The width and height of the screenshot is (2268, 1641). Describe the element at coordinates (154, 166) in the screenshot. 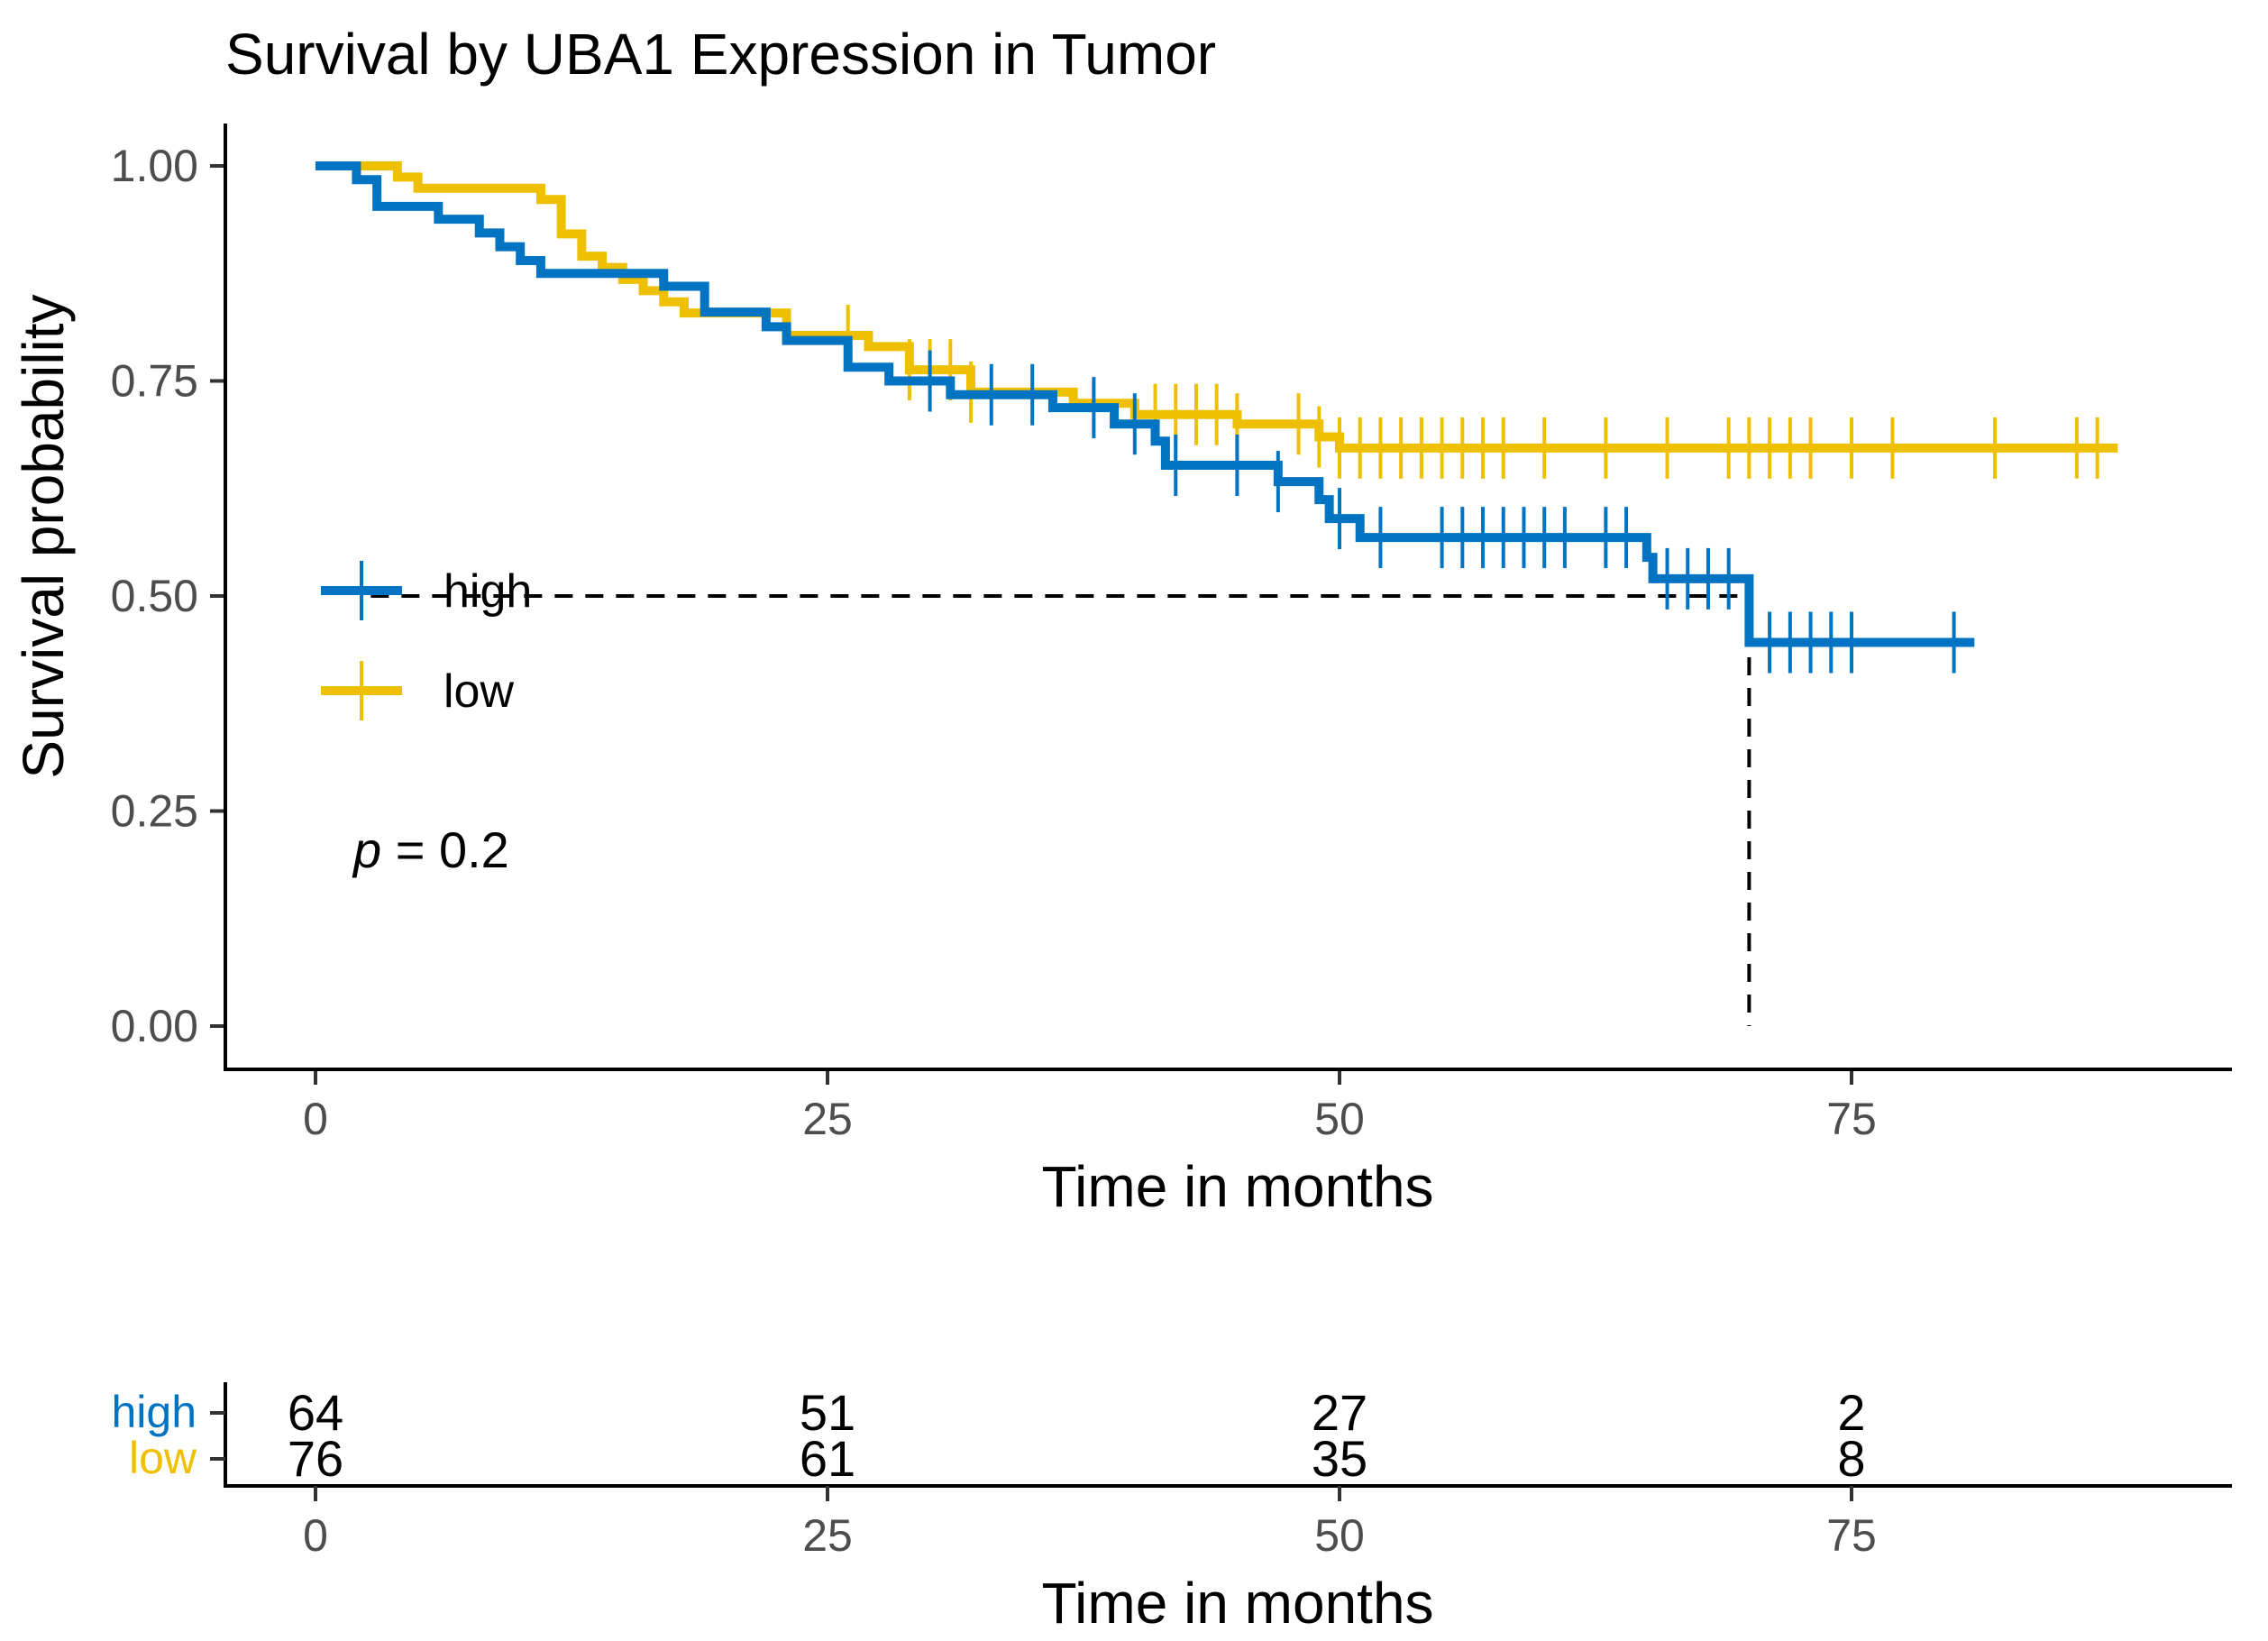

I see `y-tick-label: 1.00` at that location.